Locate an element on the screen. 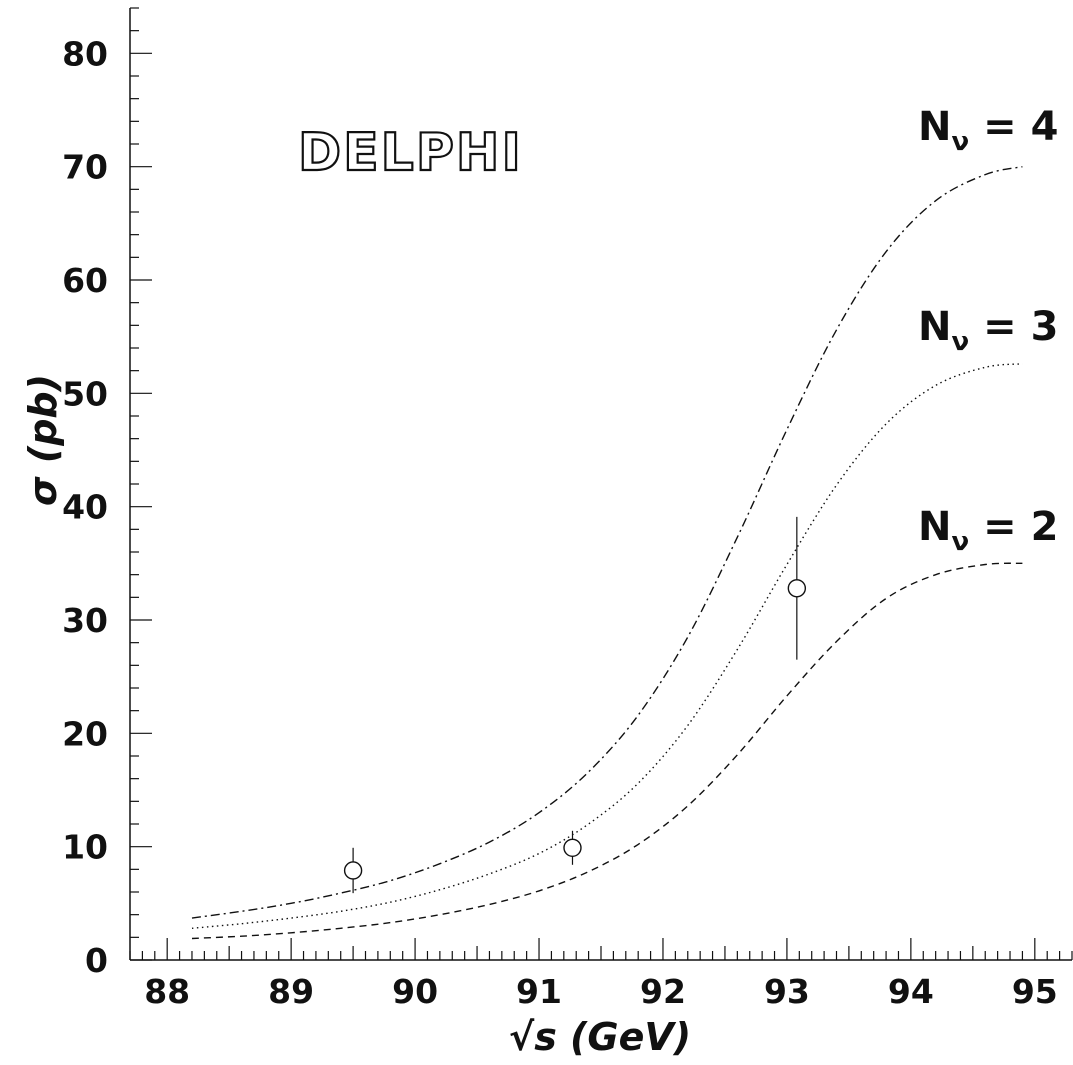 The height and width of the screenshot is (1065, 1073). x-tick-label: 90 is located at coordinates (415, 991).